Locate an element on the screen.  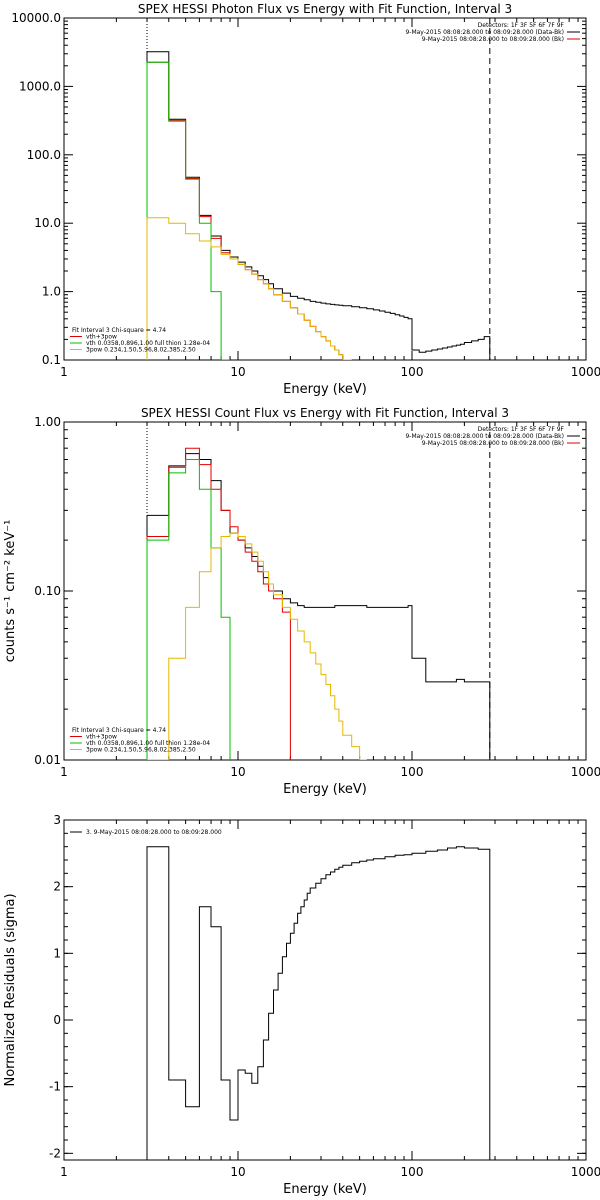
y-tick-label: 0.10 is located at coordinates (47, 591).